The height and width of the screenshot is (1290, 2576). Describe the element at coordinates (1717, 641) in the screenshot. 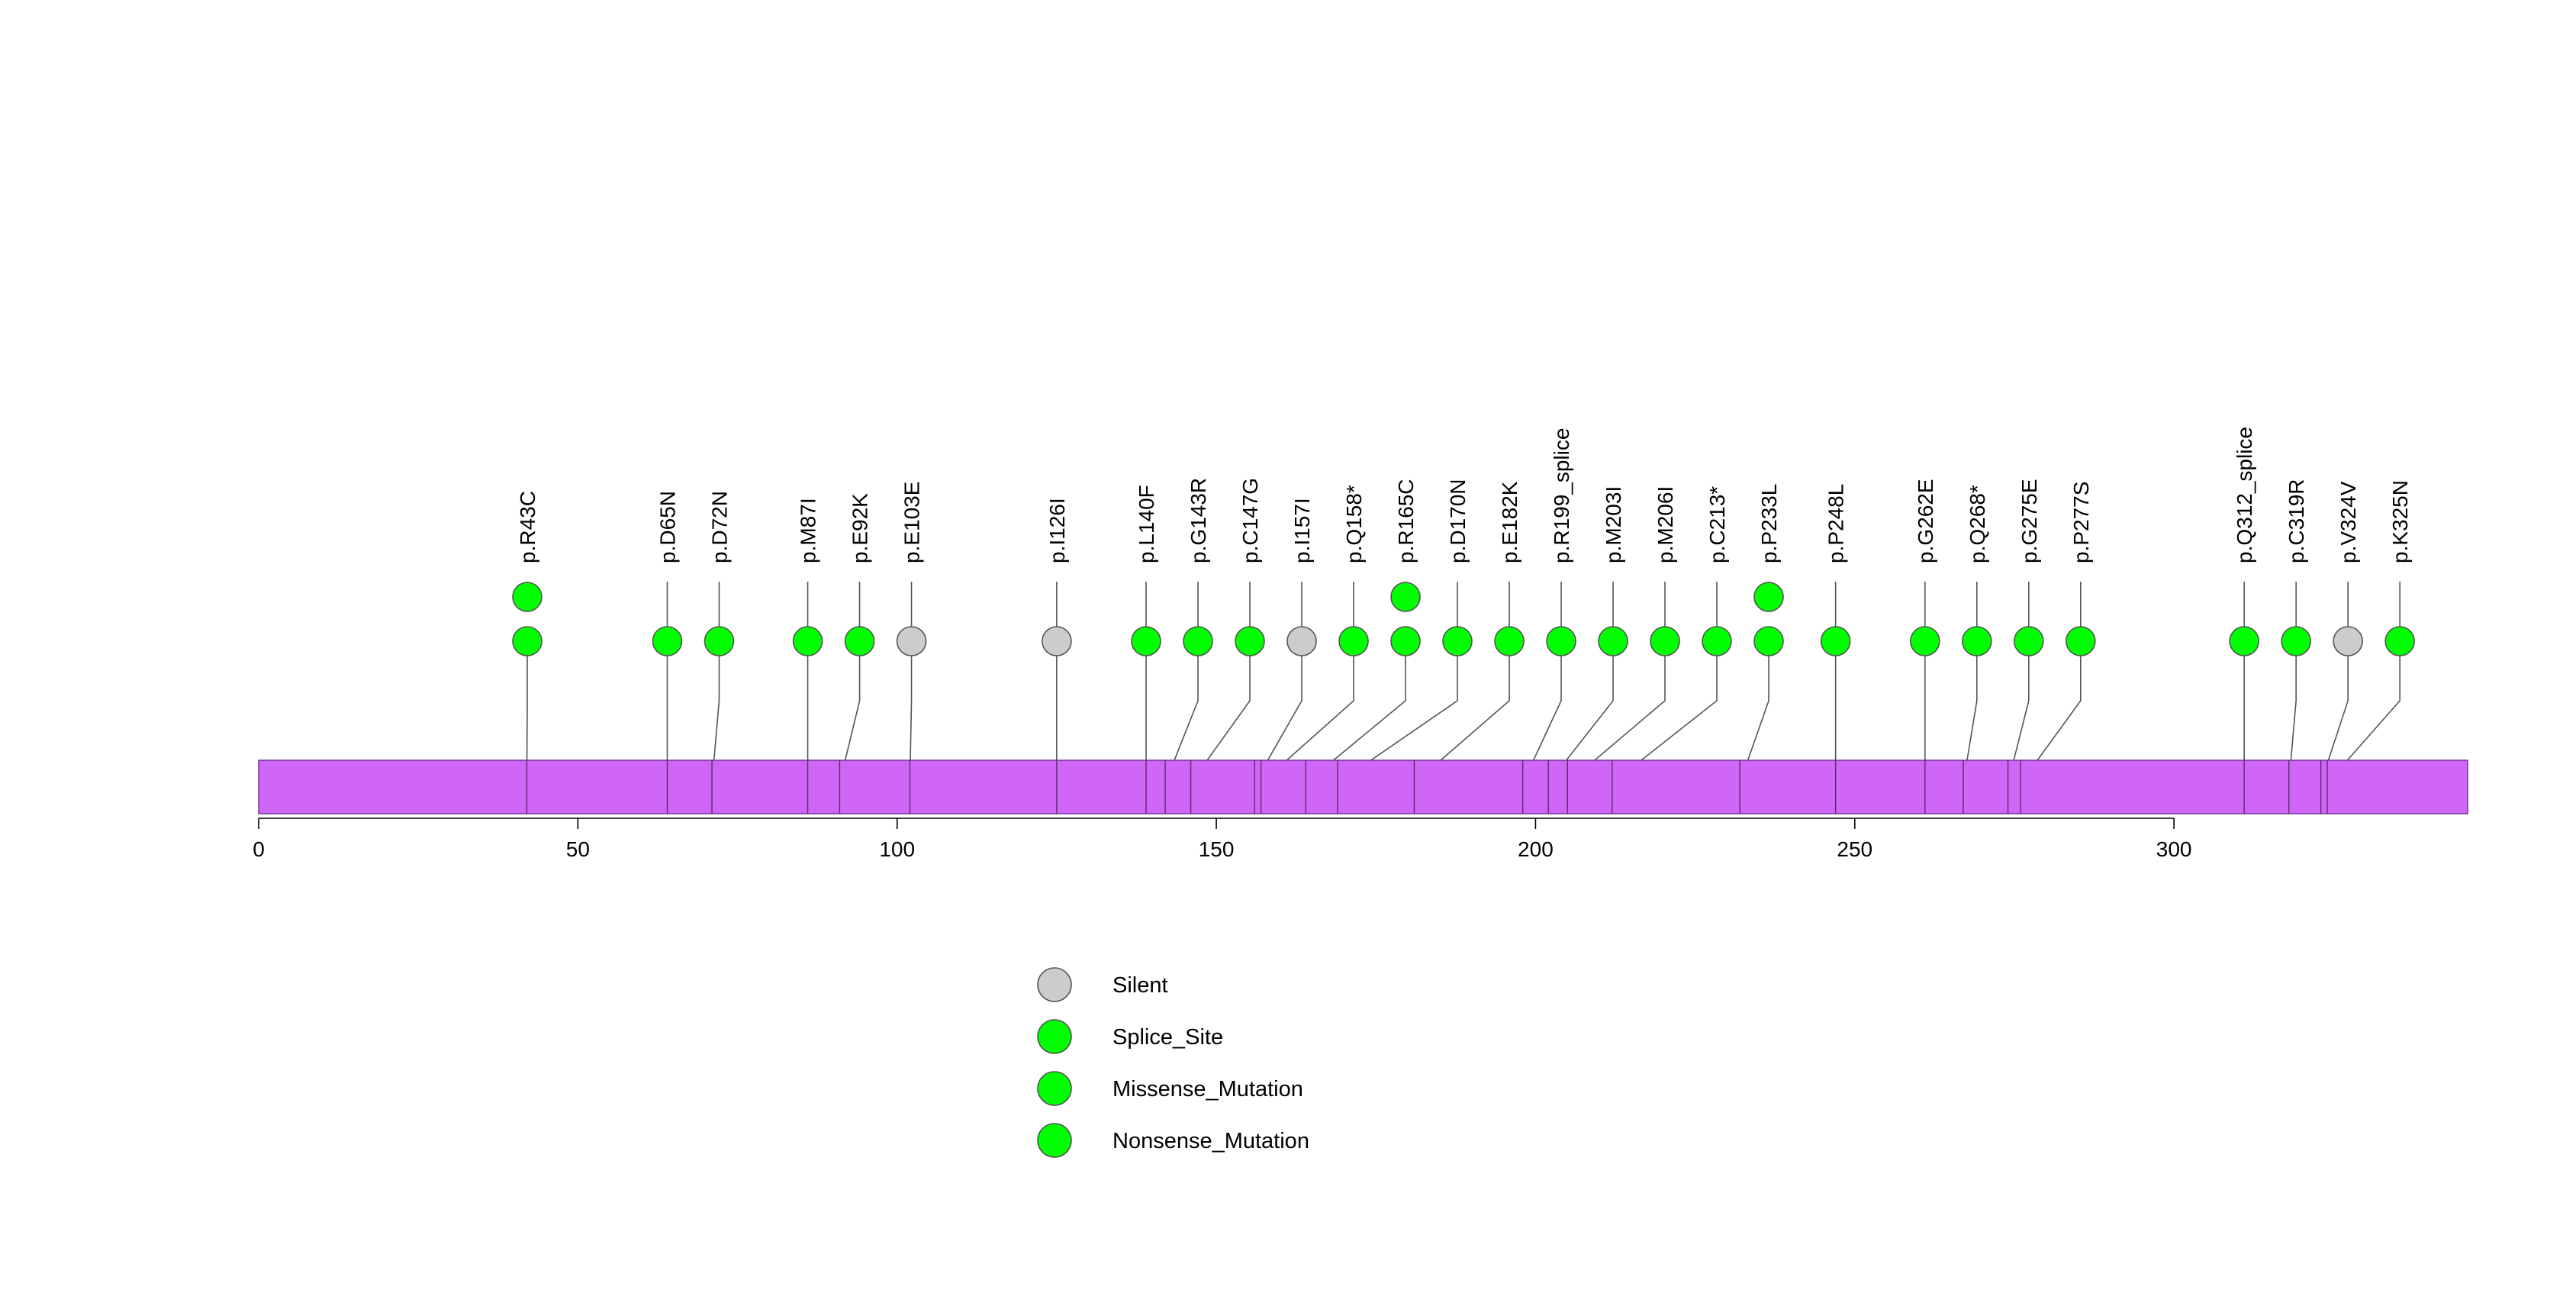

I see `mutation-head-c213-` at that location.